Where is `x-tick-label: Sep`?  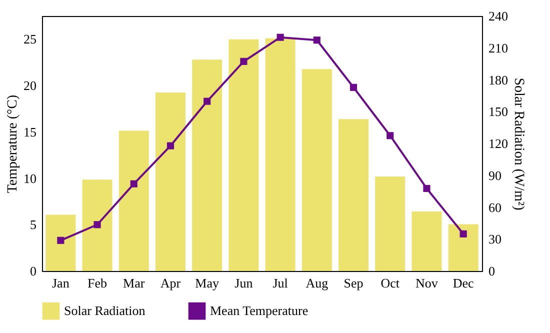
x-tick-label: Sep is located at coordinates (354, 283).